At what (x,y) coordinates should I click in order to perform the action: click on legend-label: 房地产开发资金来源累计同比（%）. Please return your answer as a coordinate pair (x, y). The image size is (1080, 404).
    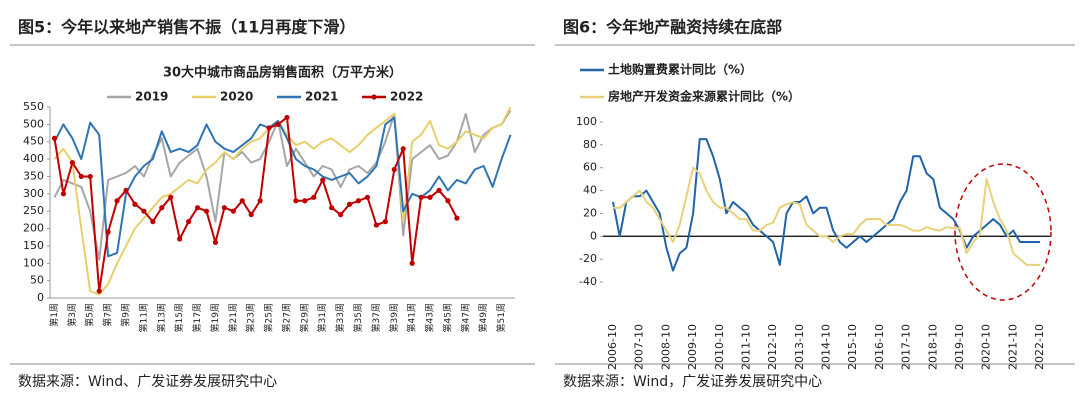
    Looking at the image, I should click on (704, 96).